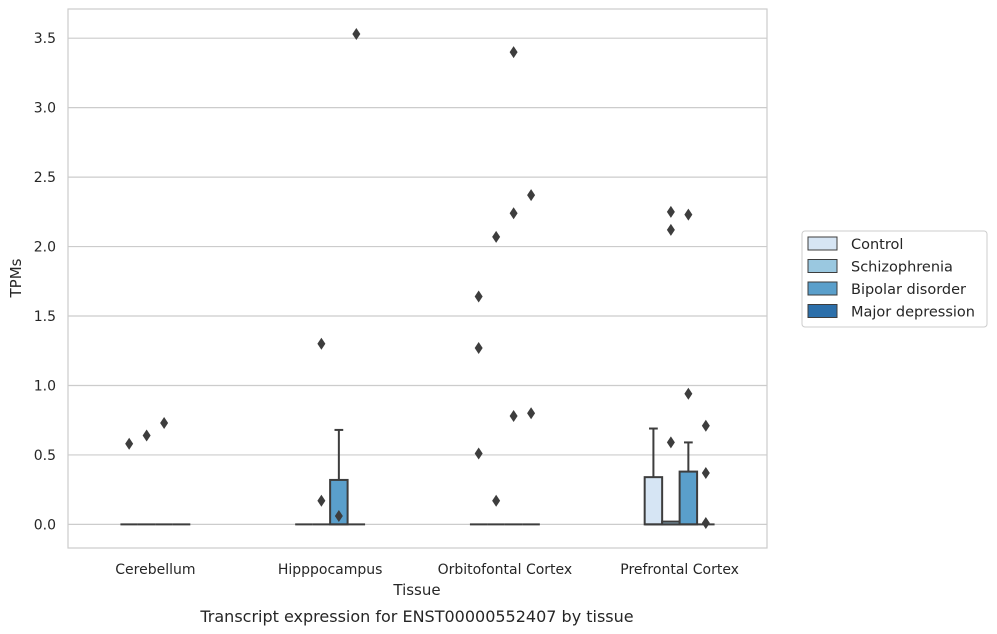 The width and height of the screenshot is (997, 634). Describe the element at coordinates (913, 313) in the screenshot. I see `legend-label: Major depression` at that location.